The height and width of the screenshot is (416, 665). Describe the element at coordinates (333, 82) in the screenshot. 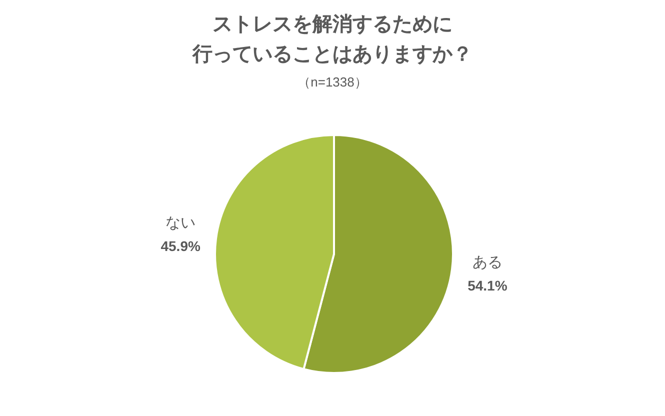

I see `chart-subtitle: （n=1338）` at that location.